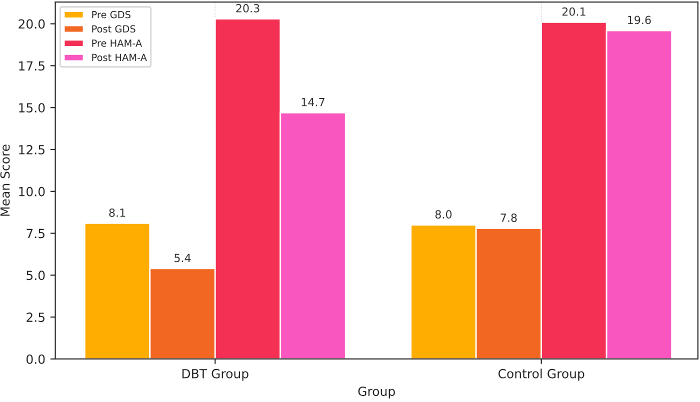 The width and height of the screenshot is (700, 402). What do you see at coordinates (443, 214) in the screenshot?
I see `data-label: 8.0` at bounding box center [443, 214].